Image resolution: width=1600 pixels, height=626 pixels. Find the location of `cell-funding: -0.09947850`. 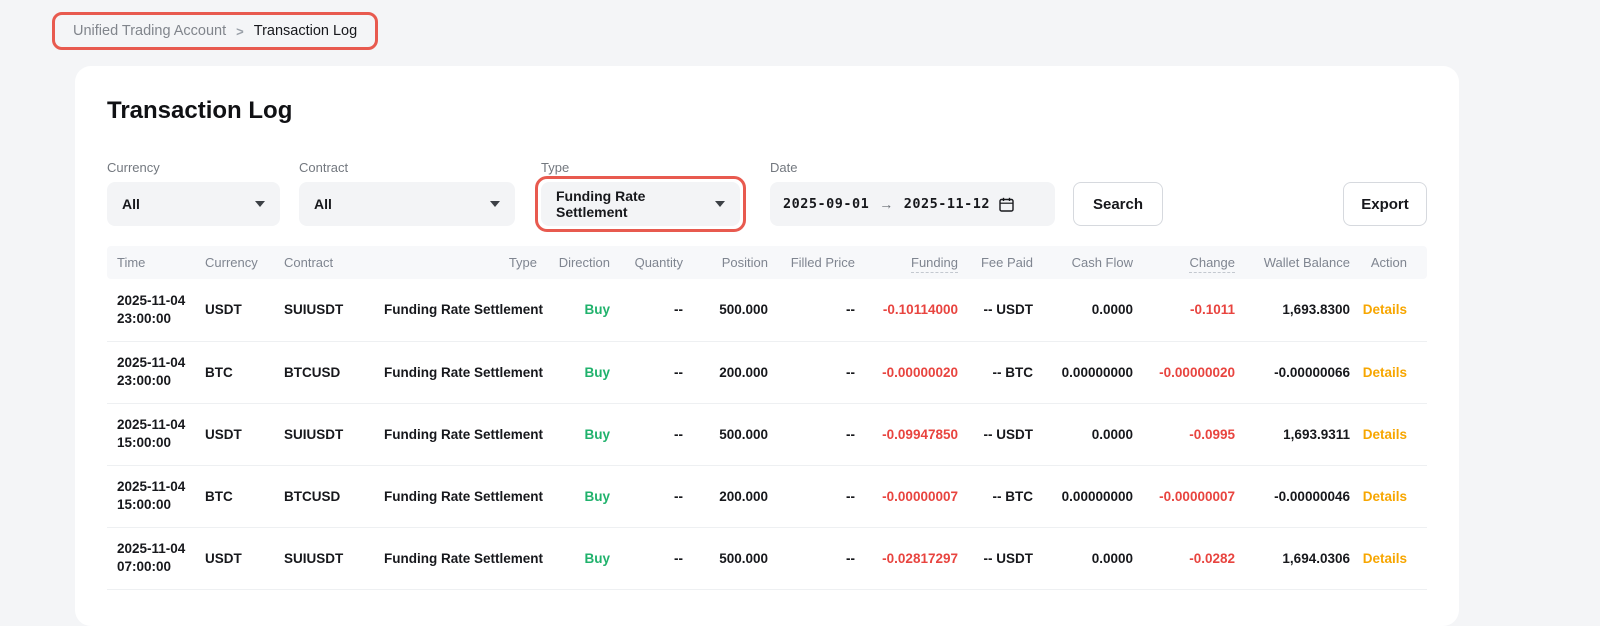

cell-funding: -0.09947850 is located at coordinates (920, 434).